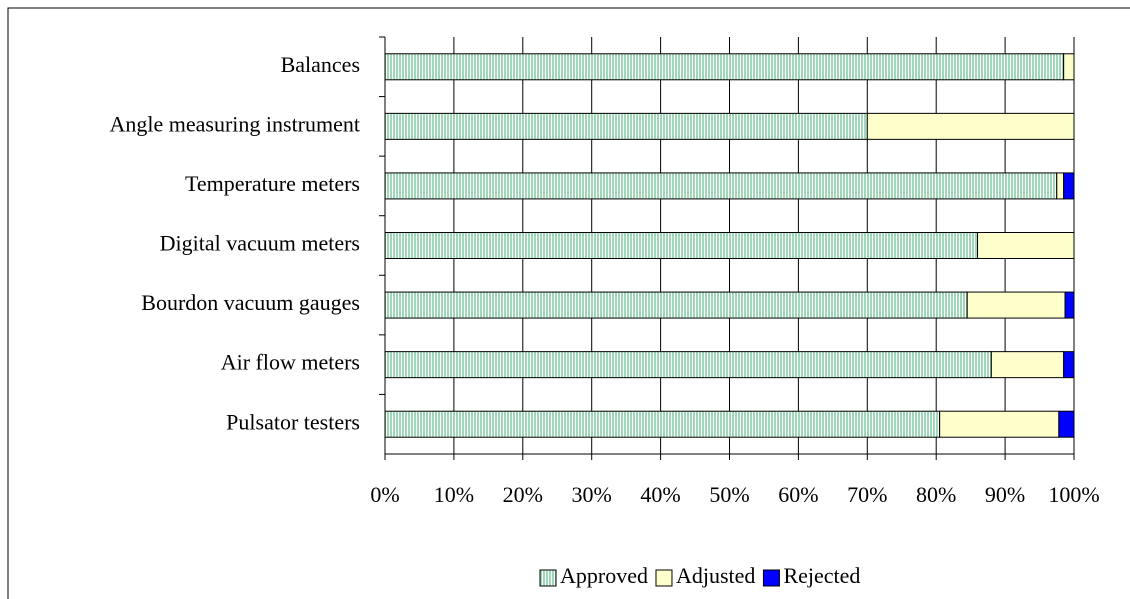 This screenshot has width=1130, height=599. What do you see at coordinates (592, 494) in the screenshot?
I see `x-tick-label: 30%` at bounding box center [592, 494].